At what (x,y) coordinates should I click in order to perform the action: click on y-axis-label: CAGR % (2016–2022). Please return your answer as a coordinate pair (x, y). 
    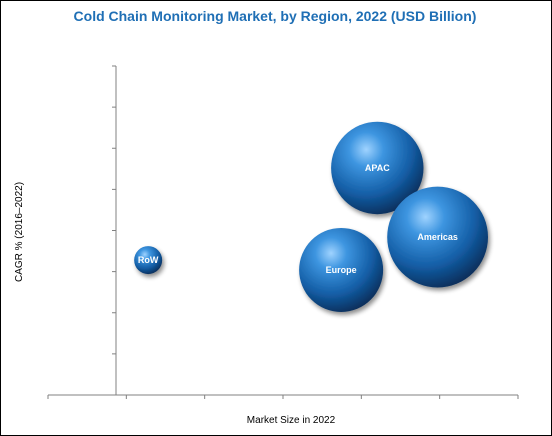
    Looking at the image, I should click on (19, 232).